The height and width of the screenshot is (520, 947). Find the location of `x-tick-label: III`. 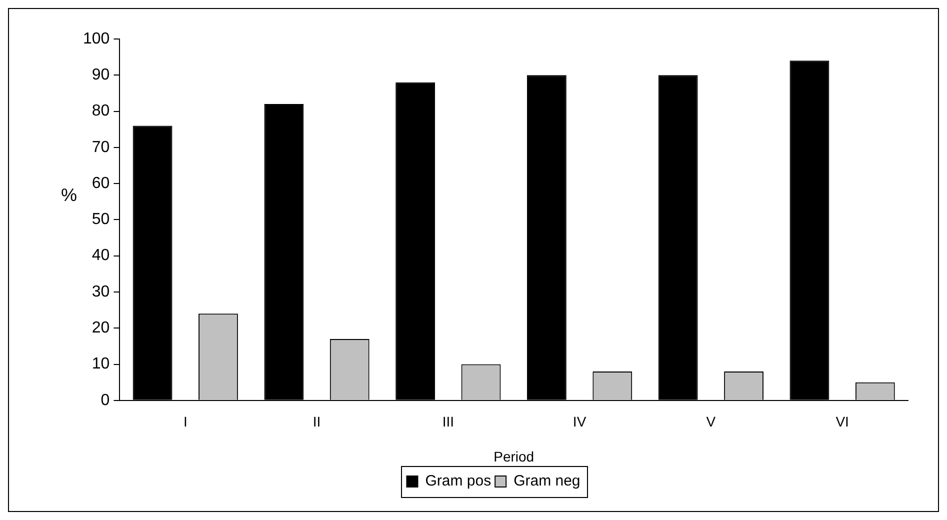

x-tick-label: III is located at coordinates (448, 422).